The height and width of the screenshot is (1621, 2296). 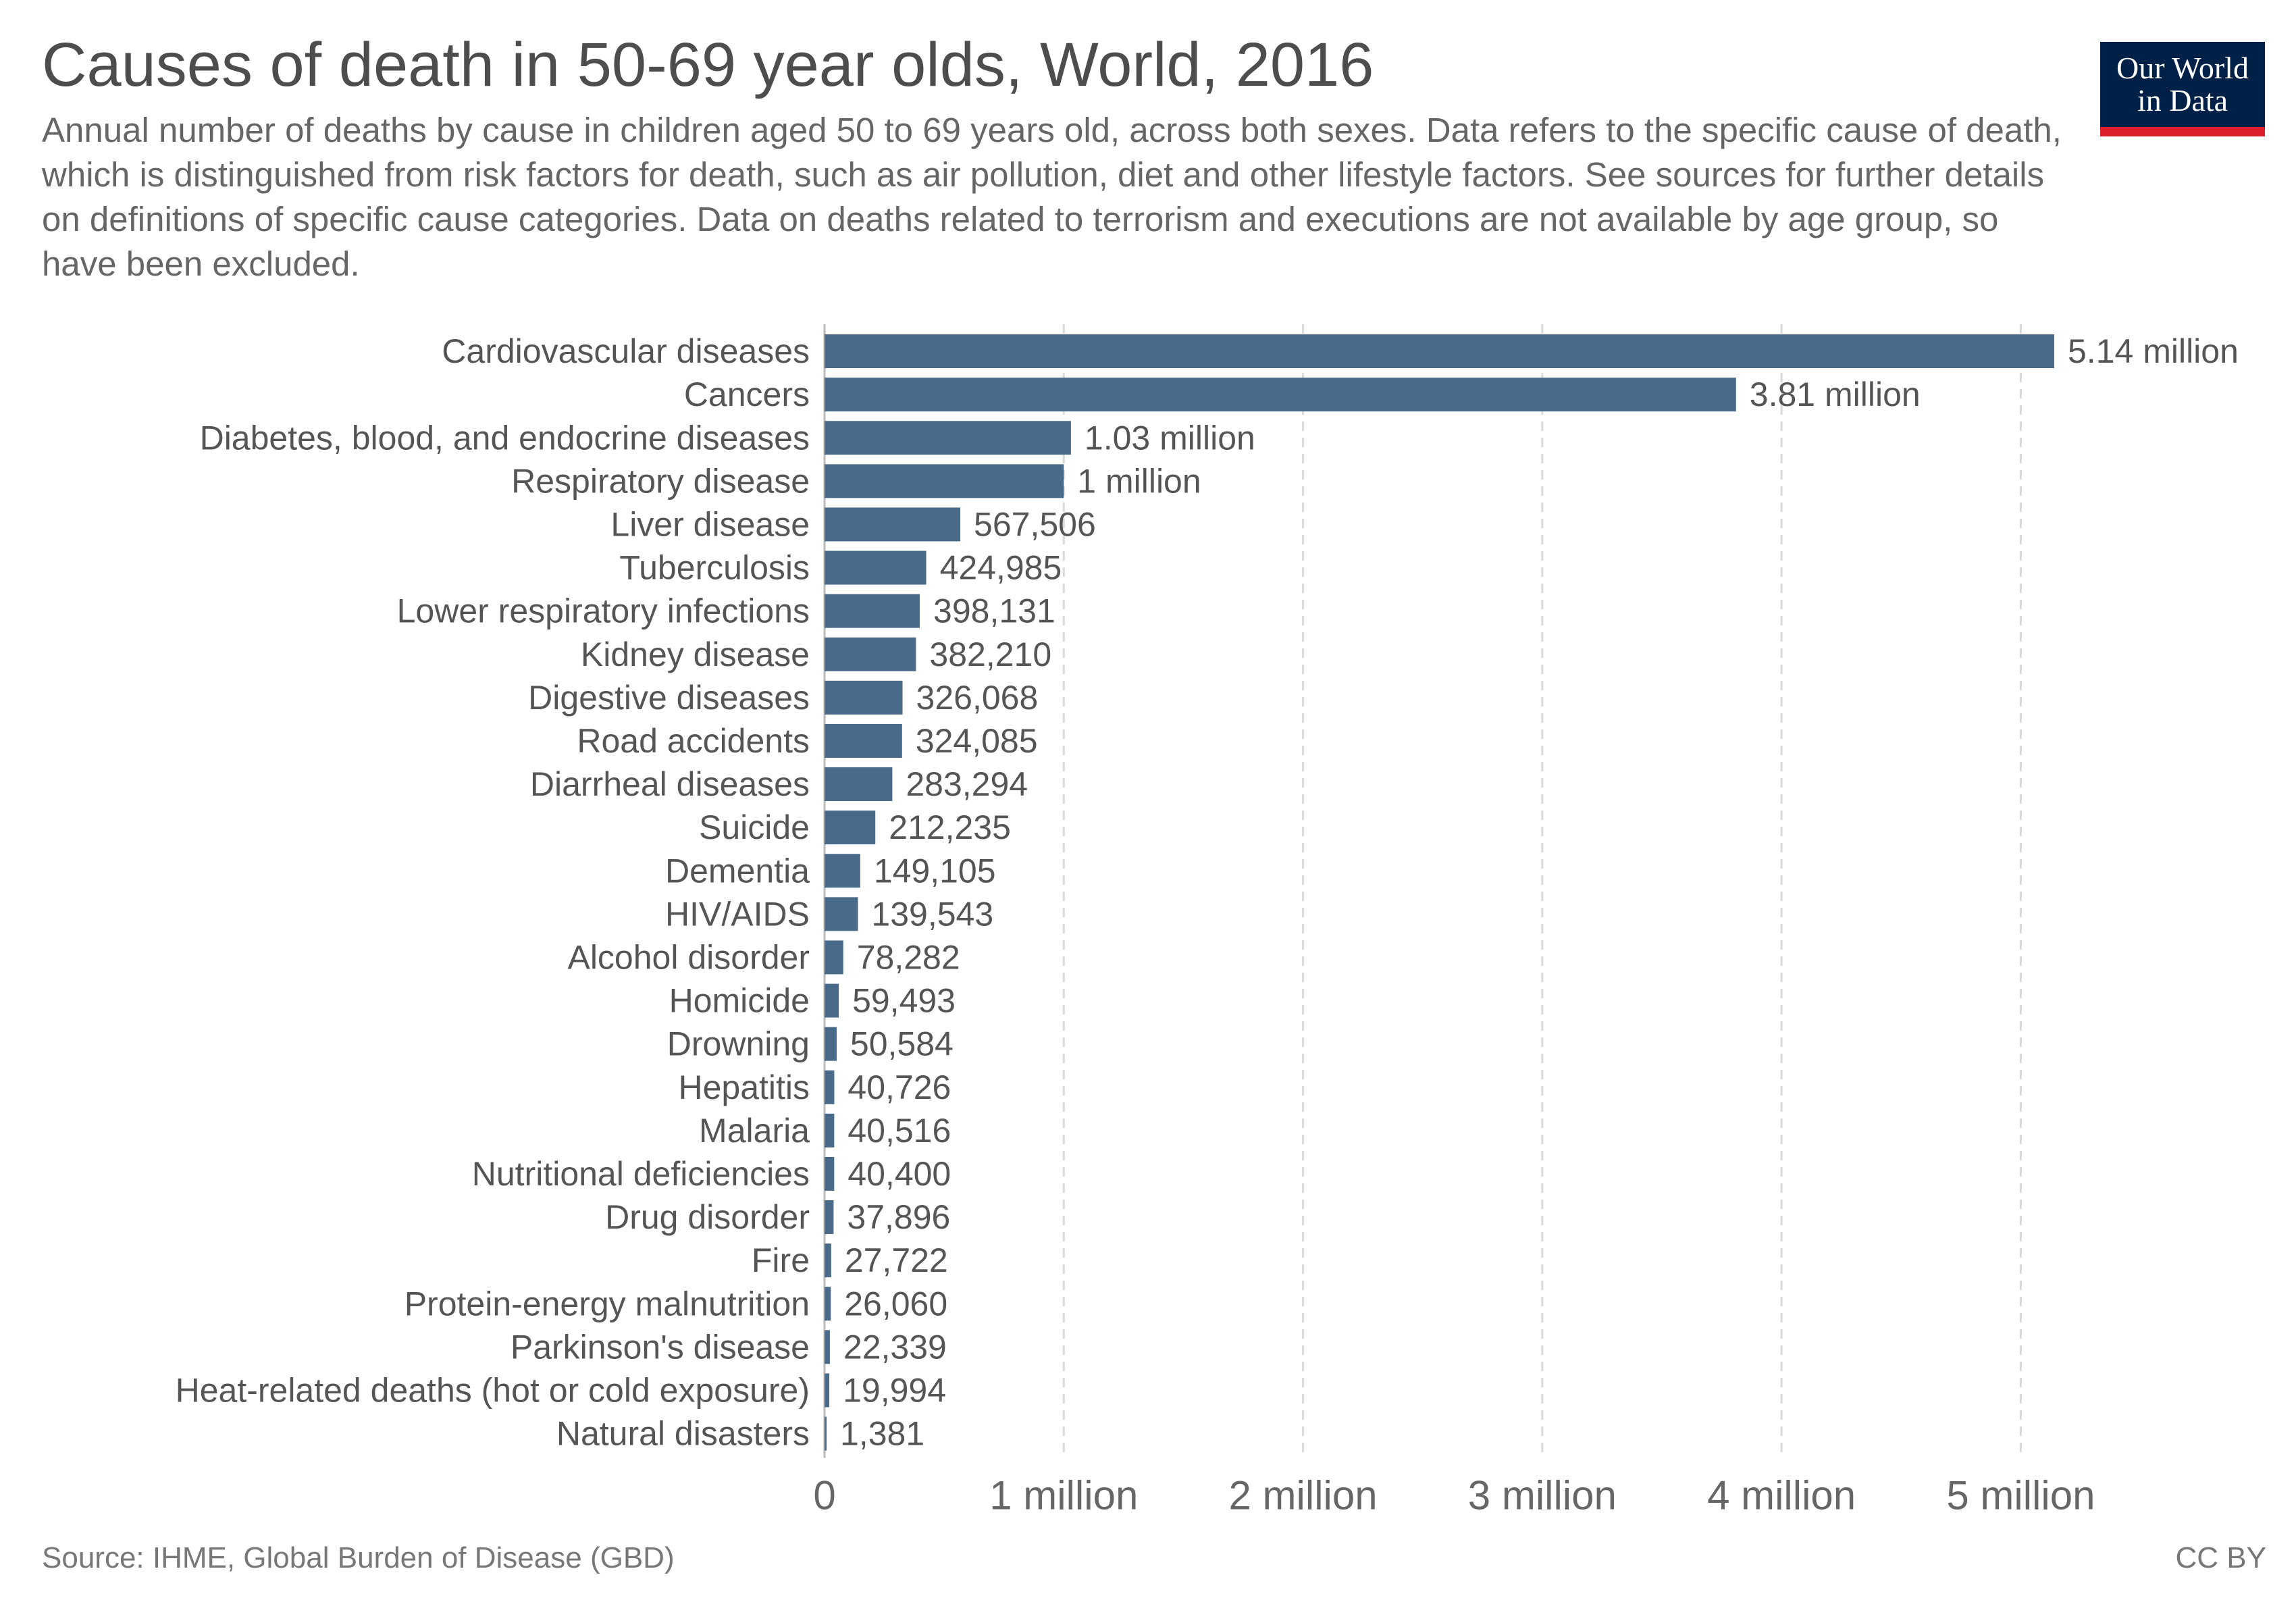 What do you see at coordinates (744, 1087) in the screenshot?
I see `category-label: Hepatitis` at bounding box center [744, 1087].